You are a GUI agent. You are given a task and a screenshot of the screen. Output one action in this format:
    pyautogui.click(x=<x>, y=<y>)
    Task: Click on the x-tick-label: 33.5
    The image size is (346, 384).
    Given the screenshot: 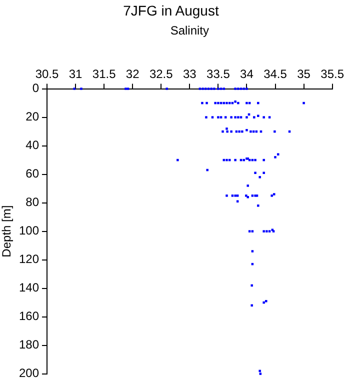 What is the action you would take?
    pyautogui.click(x=218, y=73)
    